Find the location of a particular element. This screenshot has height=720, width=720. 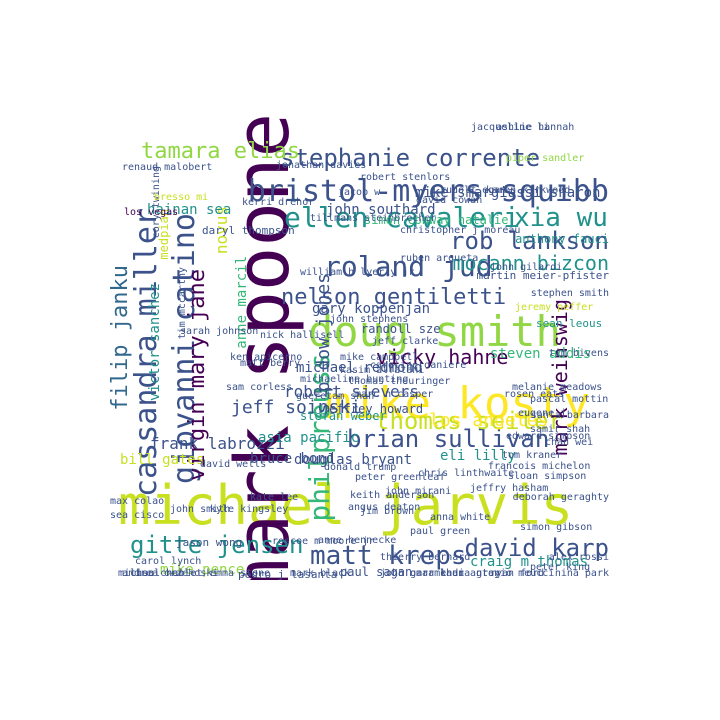

cloud-word: frank labrozzi is located at coordinates (217, 443).